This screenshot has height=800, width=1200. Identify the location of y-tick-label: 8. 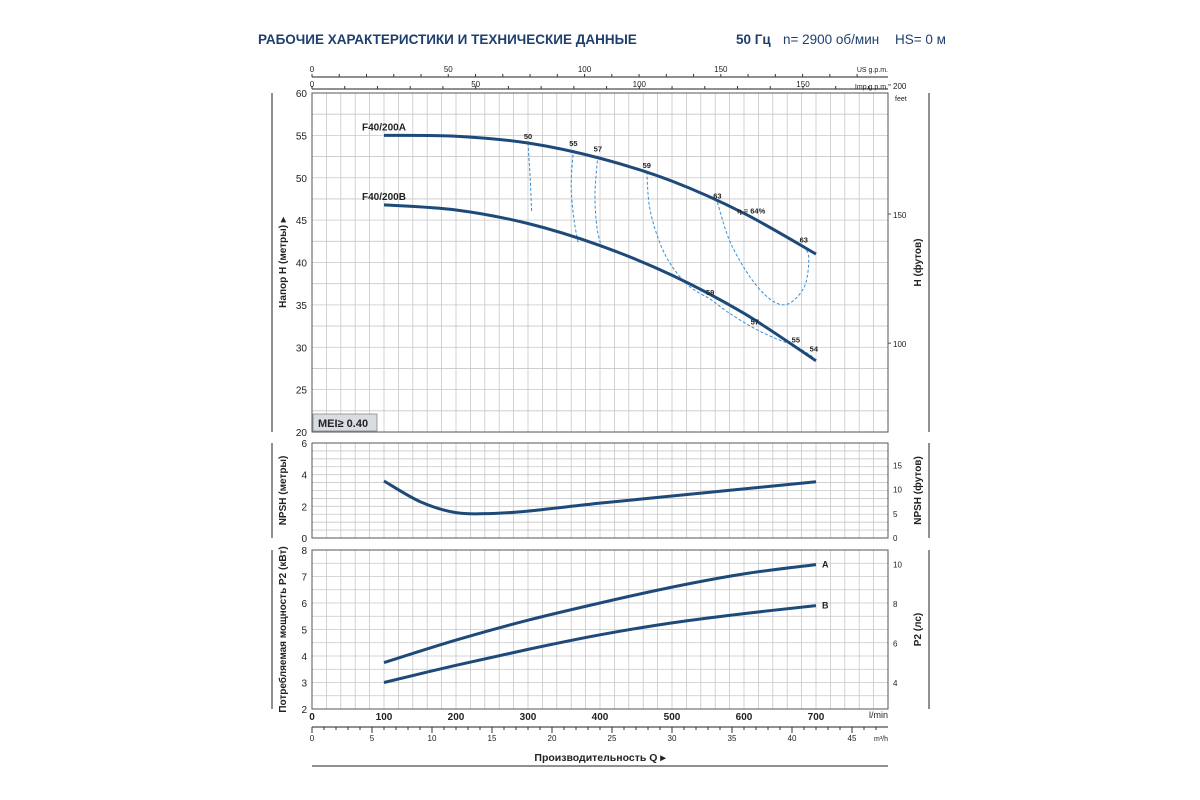
(304, 551).